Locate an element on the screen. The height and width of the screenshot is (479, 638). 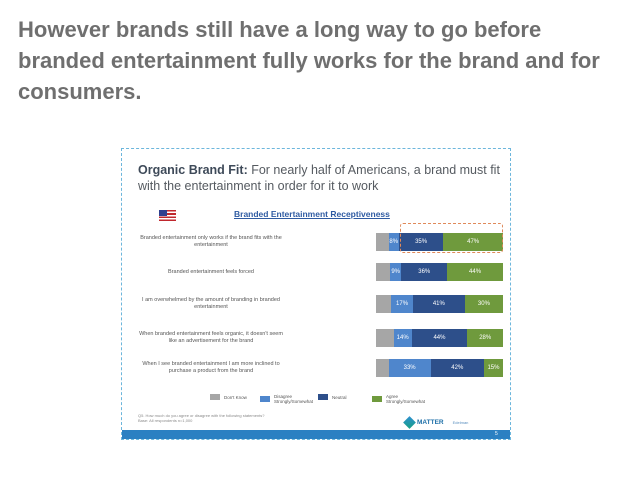
bar-disagree: 33% is located at coordinates (409, 368).